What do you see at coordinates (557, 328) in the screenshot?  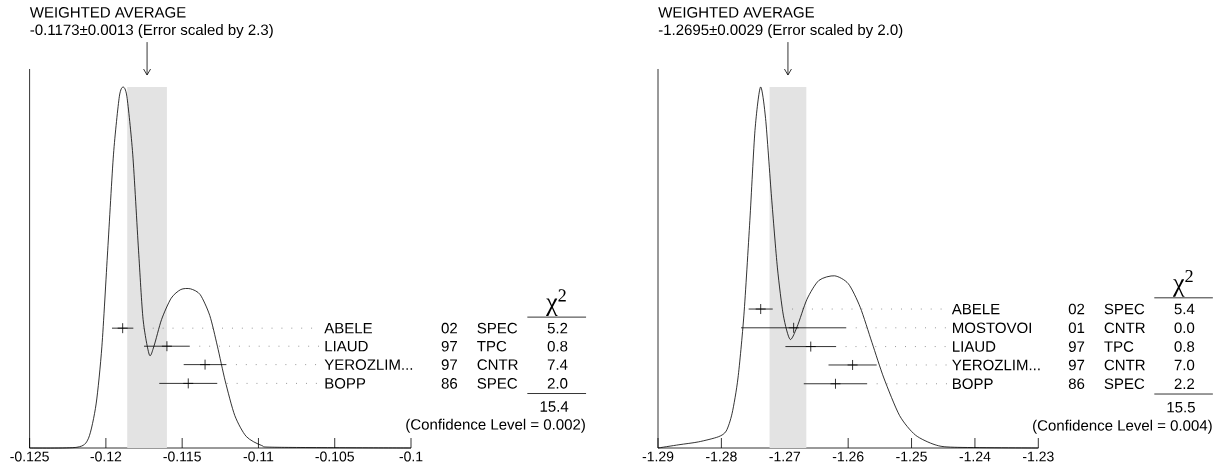 I see `text: 5.2` at bounding box center [557, 328].